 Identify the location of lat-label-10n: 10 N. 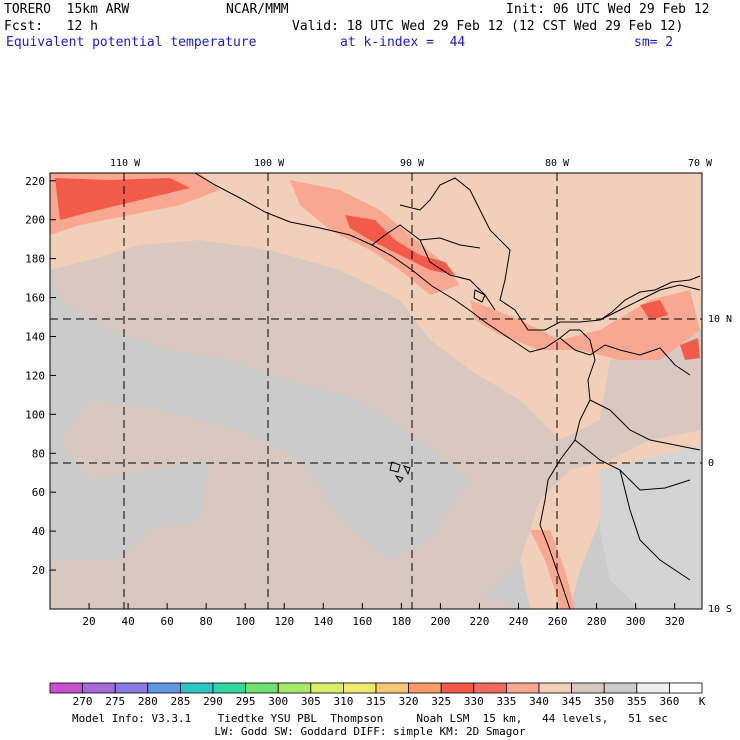
(720, 319).